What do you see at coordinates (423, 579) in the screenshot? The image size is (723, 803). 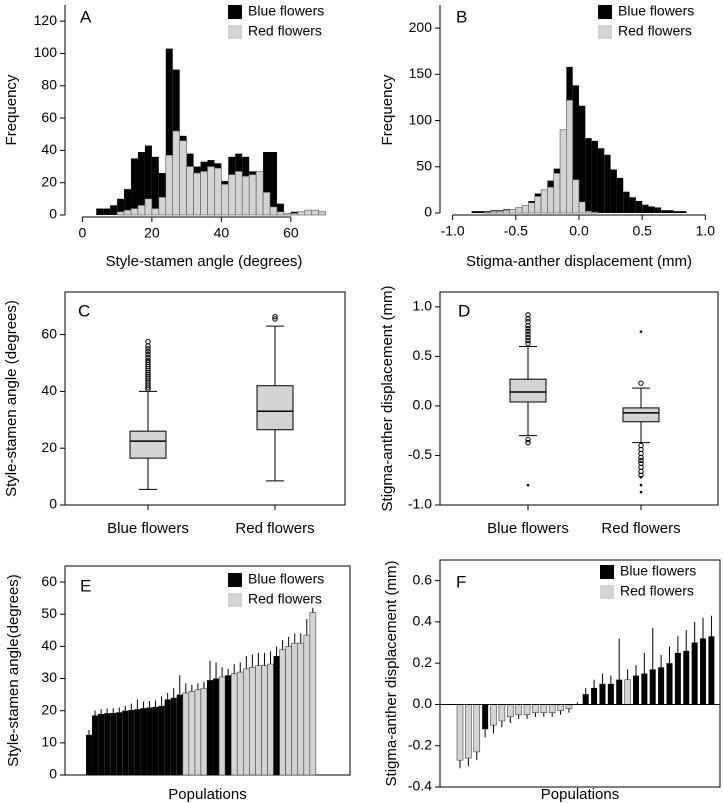 I see `panel-f-ytick-label: 0.6` at bounding box center [423, 579].